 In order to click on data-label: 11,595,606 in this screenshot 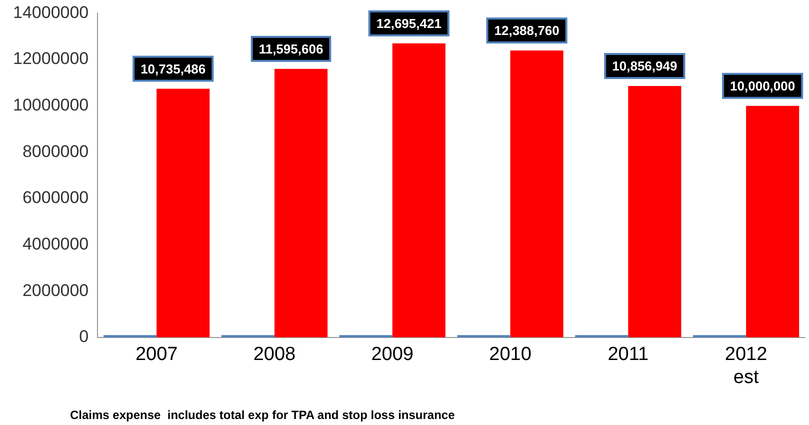, I will do `click(291, 48)`.